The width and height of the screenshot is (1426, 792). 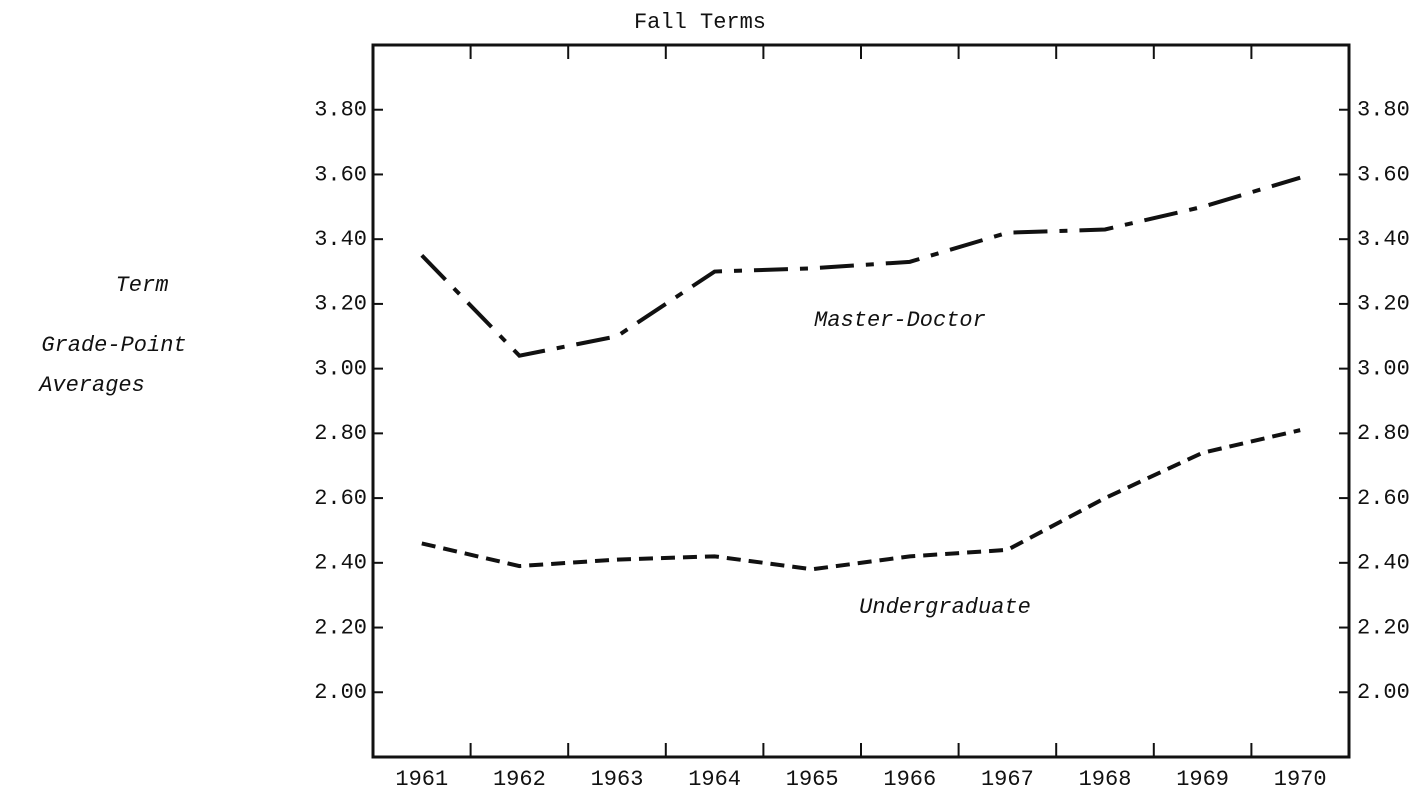 I want to click on y2-tick-label: 3.00, so click(x=1383, y=368).